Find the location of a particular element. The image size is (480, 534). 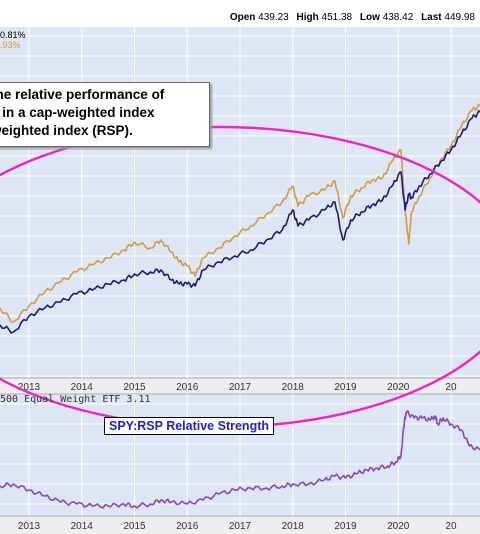

last-label: Last is located at coordinates (431, 17).